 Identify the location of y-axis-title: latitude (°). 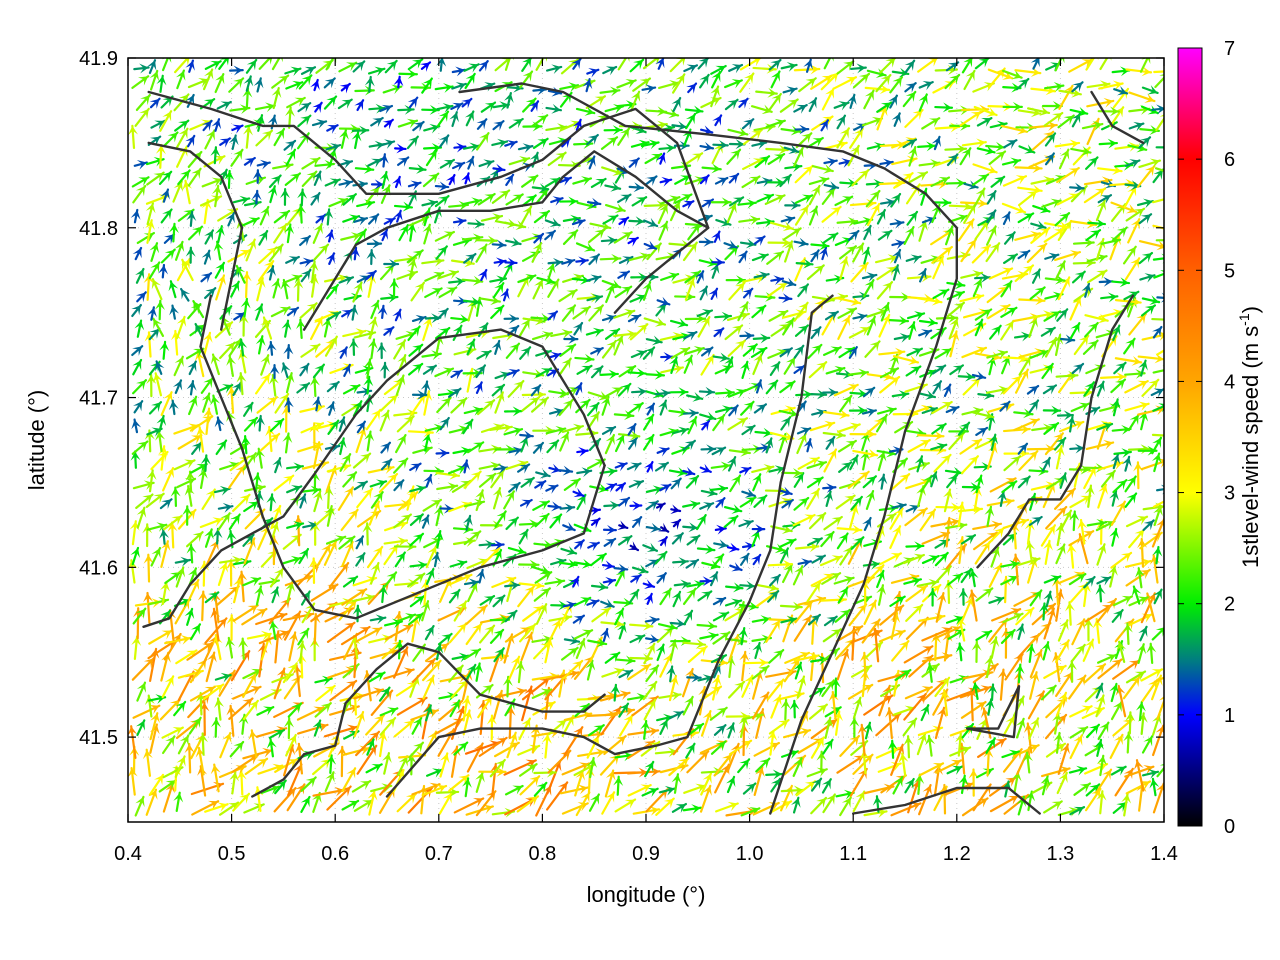
(36, 440).